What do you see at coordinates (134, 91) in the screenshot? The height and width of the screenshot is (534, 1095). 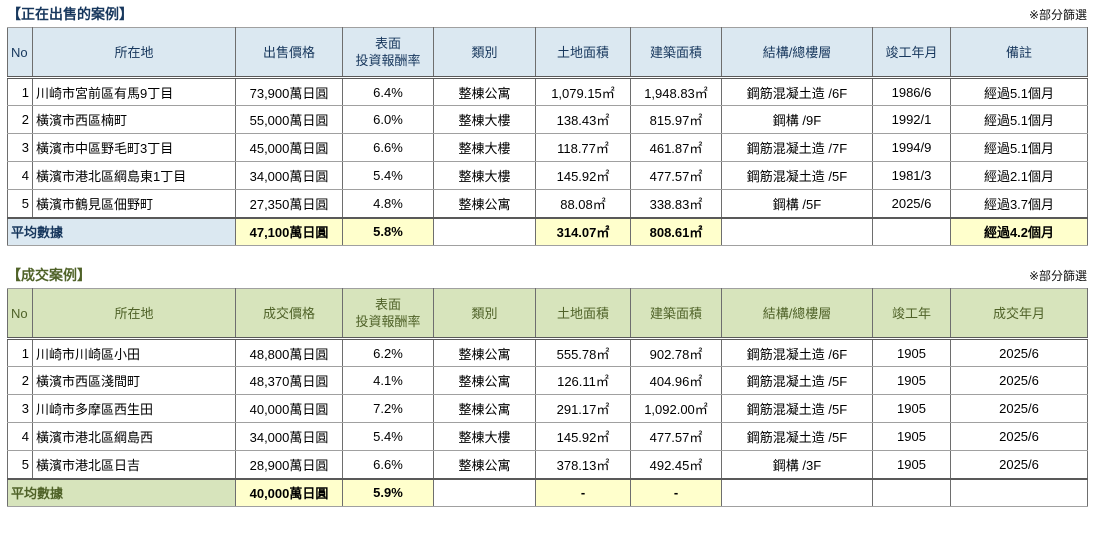 I see `cell: 川崎市宮前區有馬9丁目` at bounding box center [134, 91].